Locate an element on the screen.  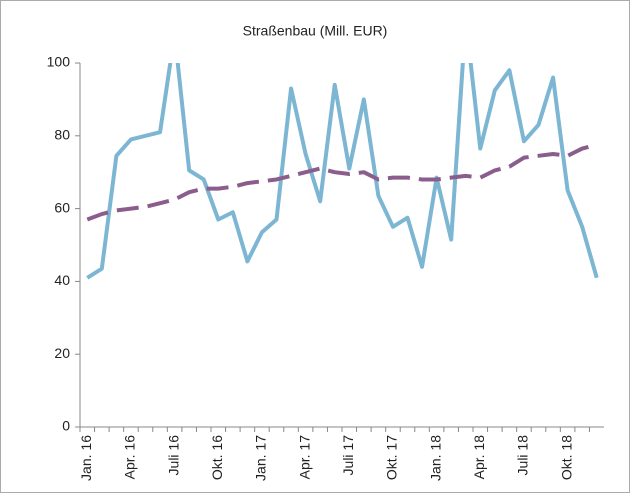
y-tick-label: 40 is located at coordinates (62, 280).